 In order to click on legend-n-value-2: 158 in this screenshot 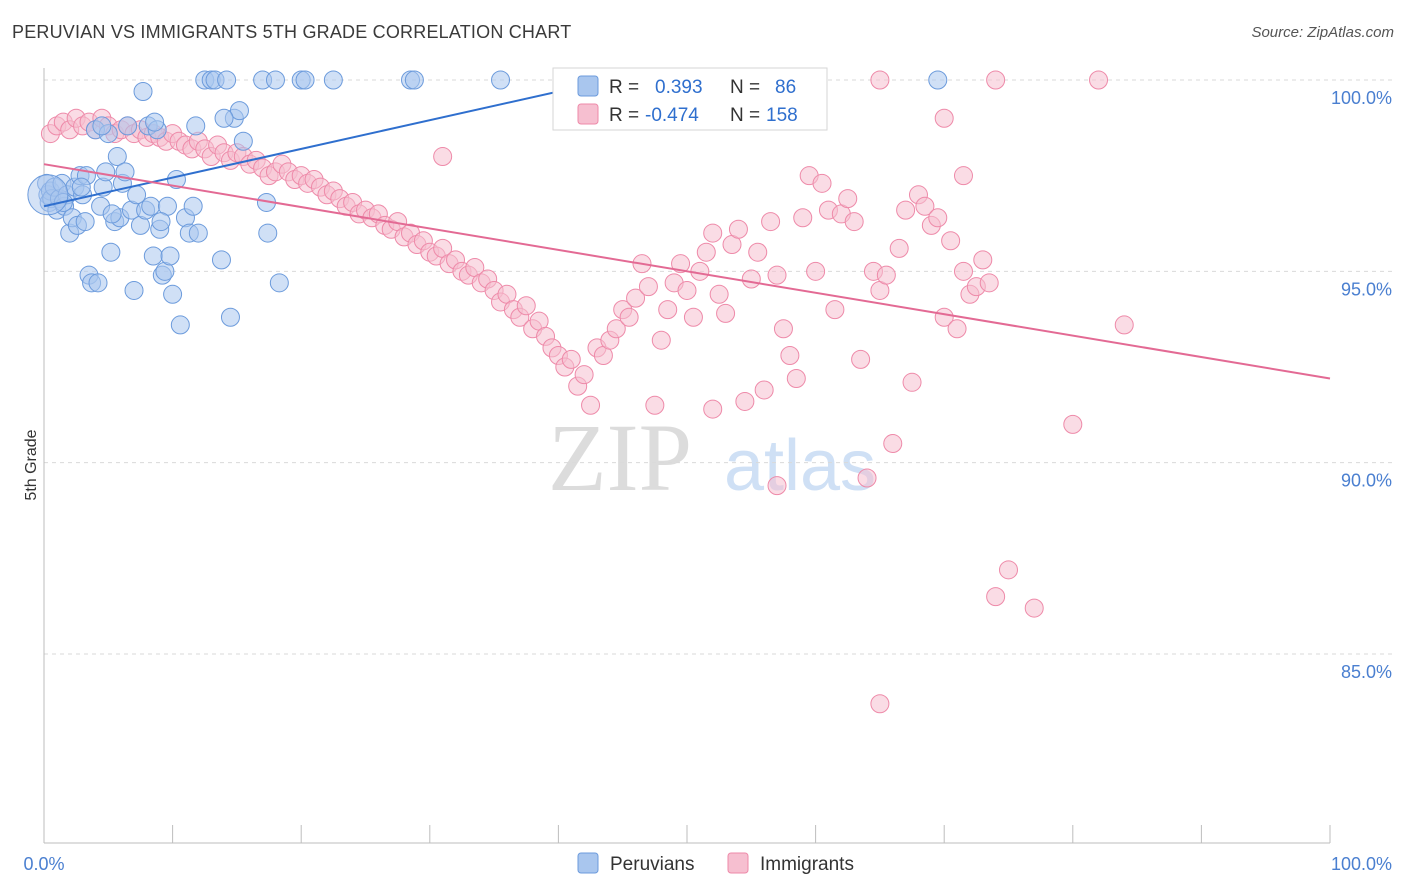, I will do `click(782, 115)`.